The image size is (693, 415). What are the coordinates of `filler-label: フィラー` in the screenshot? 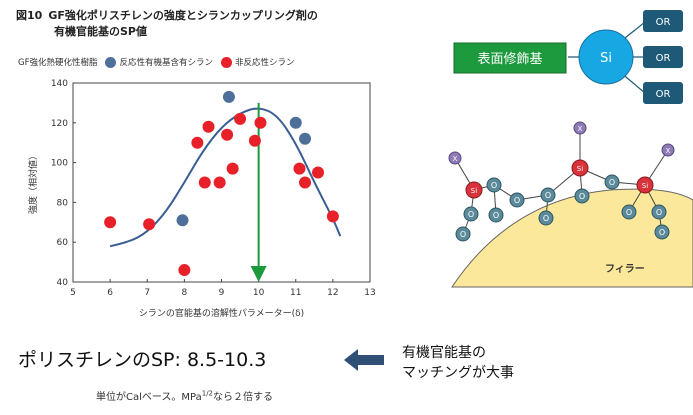 It's located at (625, 269).